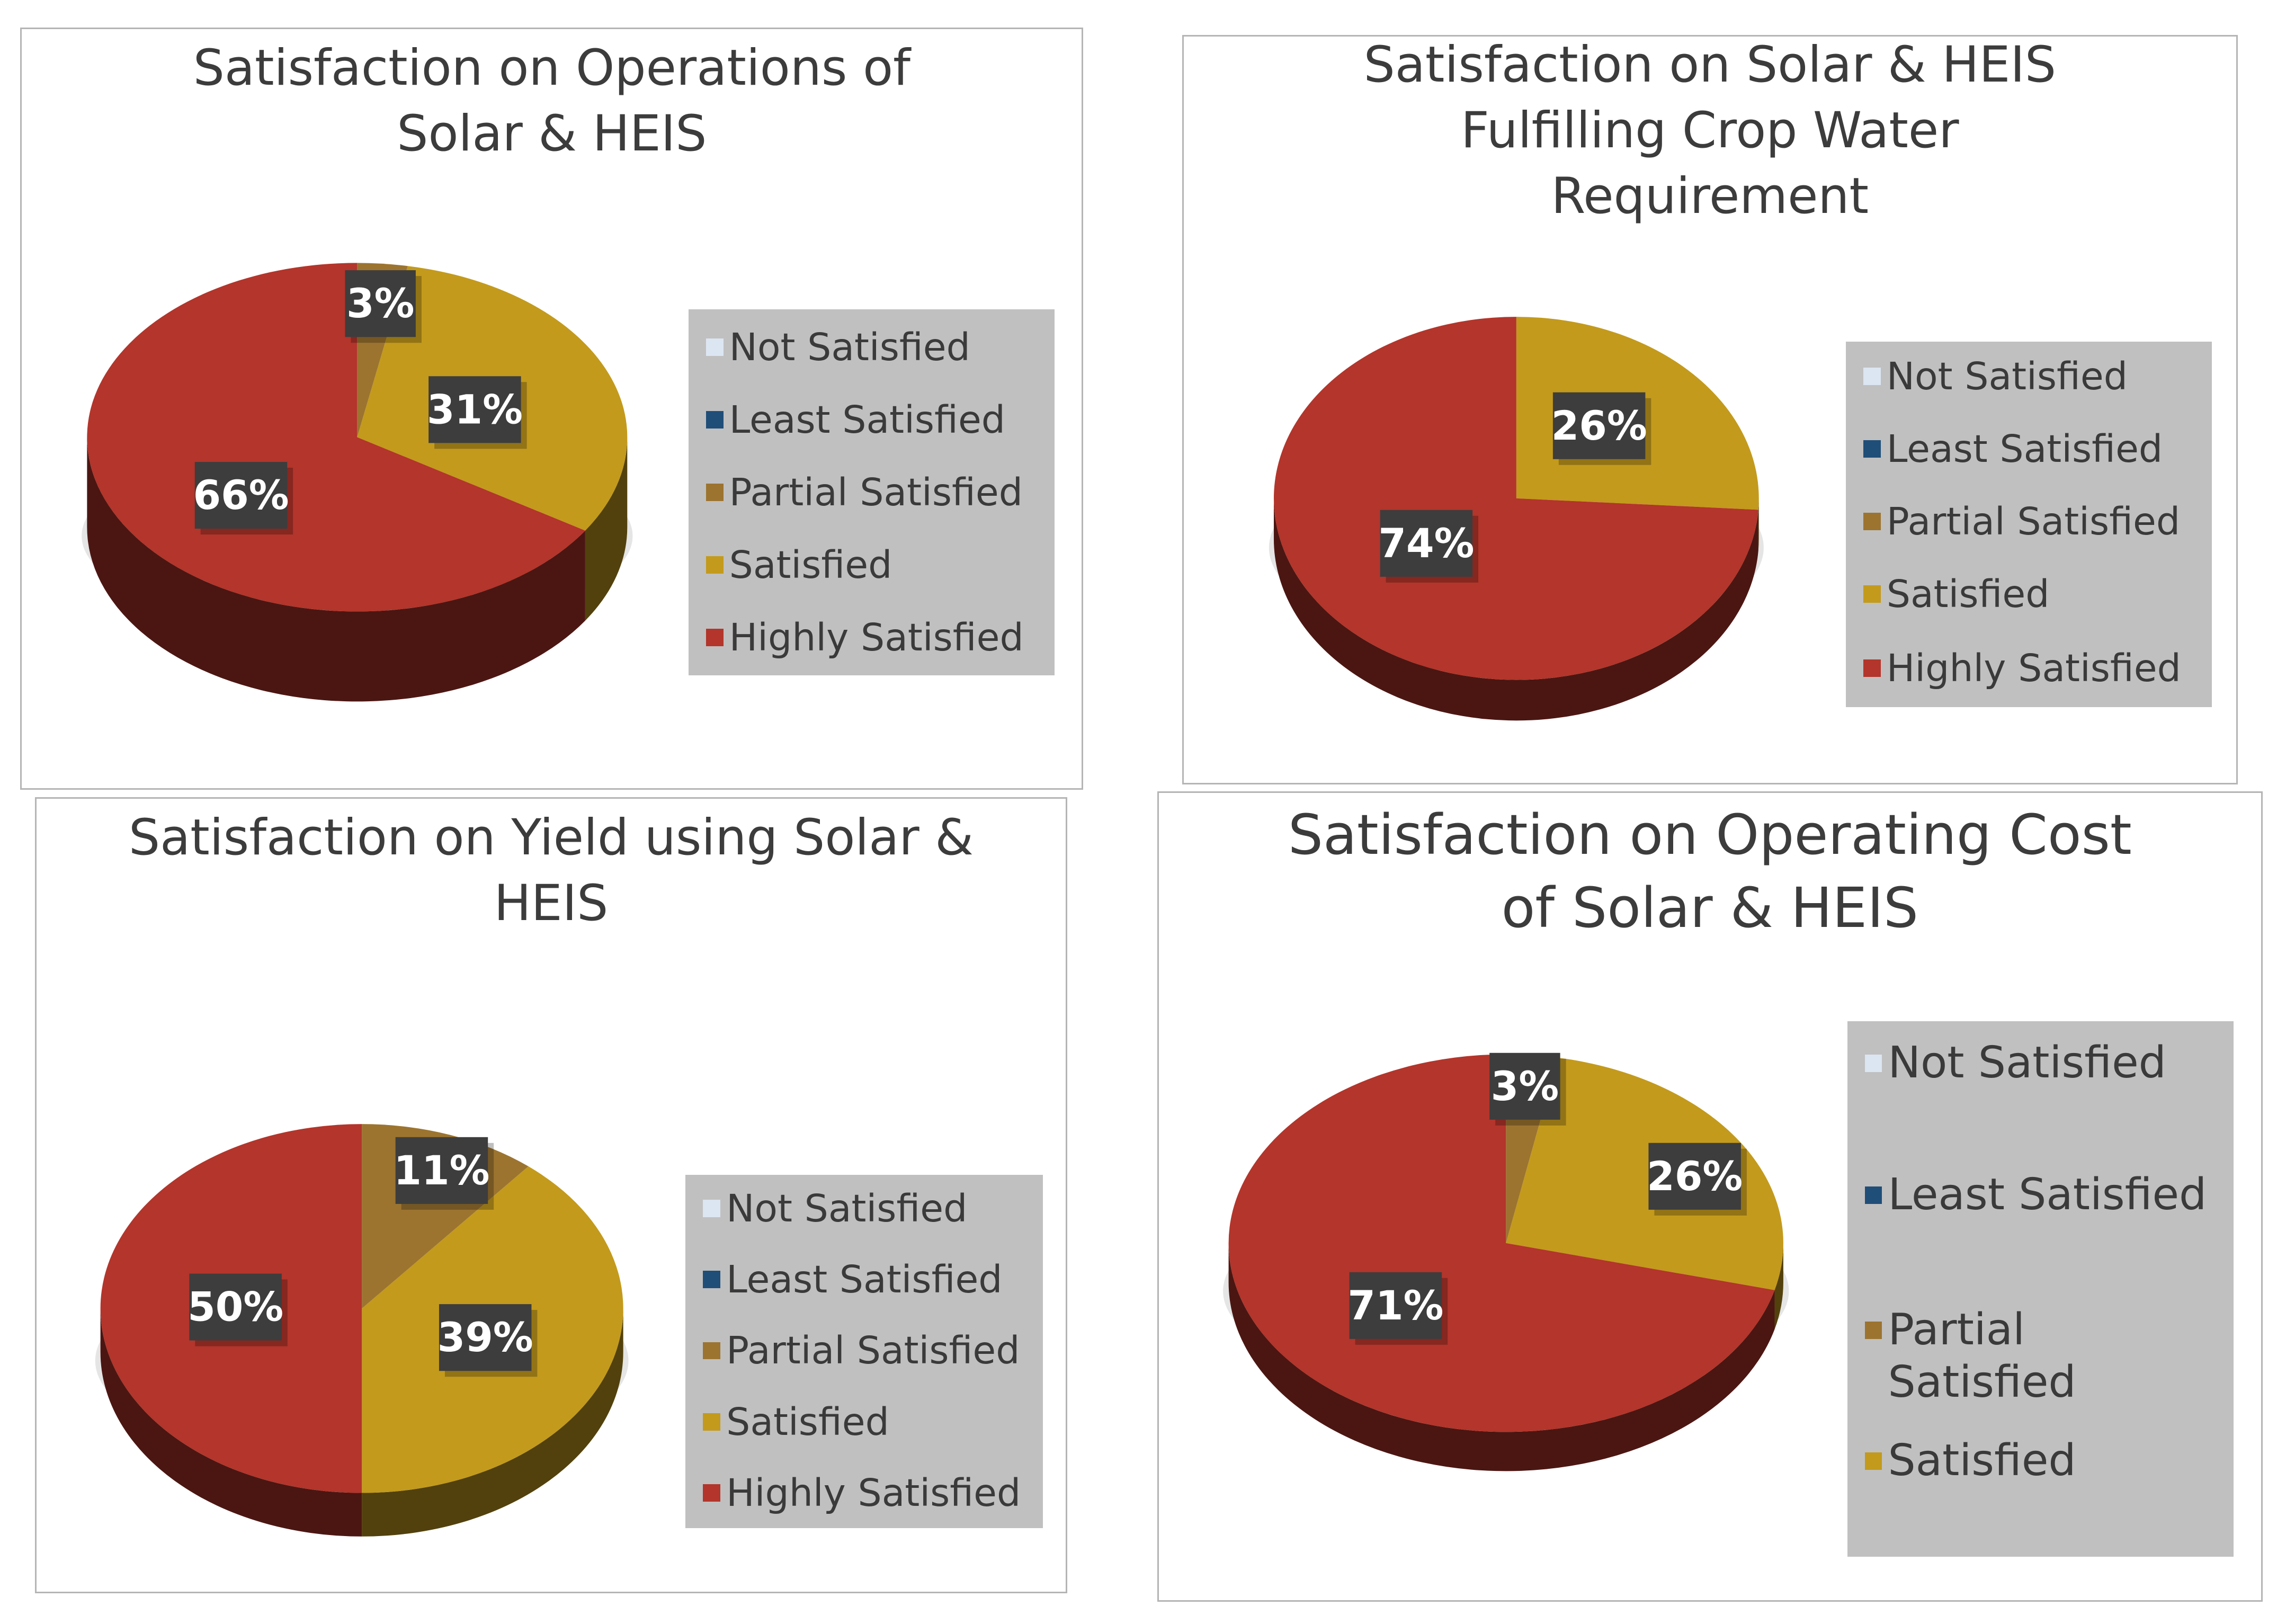  I want to click on chart-title-line: Fulfilling Crop Water, so click(1710, 130).